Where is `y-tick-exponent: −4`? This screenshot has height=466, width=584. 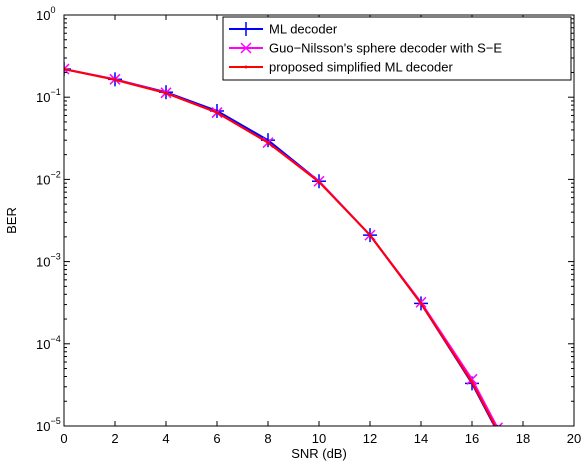 y-tick-exponent: −4 is located at coordinates (55, 339).